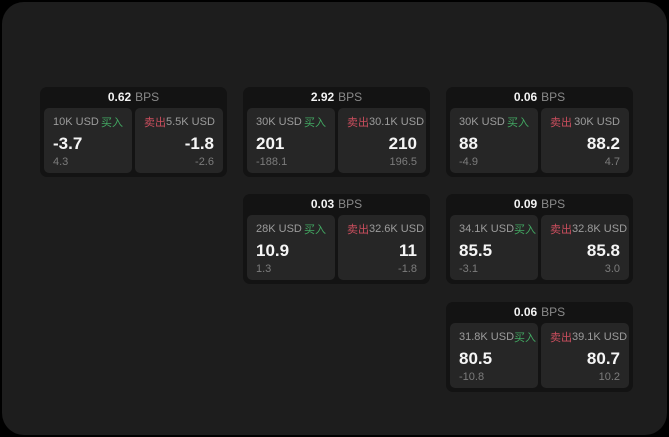 This screenshot has height=437, width=669. Describe the element at coordinates (597, 122) in the screenshot. I see `sell-amount: 30K USD` at that location.